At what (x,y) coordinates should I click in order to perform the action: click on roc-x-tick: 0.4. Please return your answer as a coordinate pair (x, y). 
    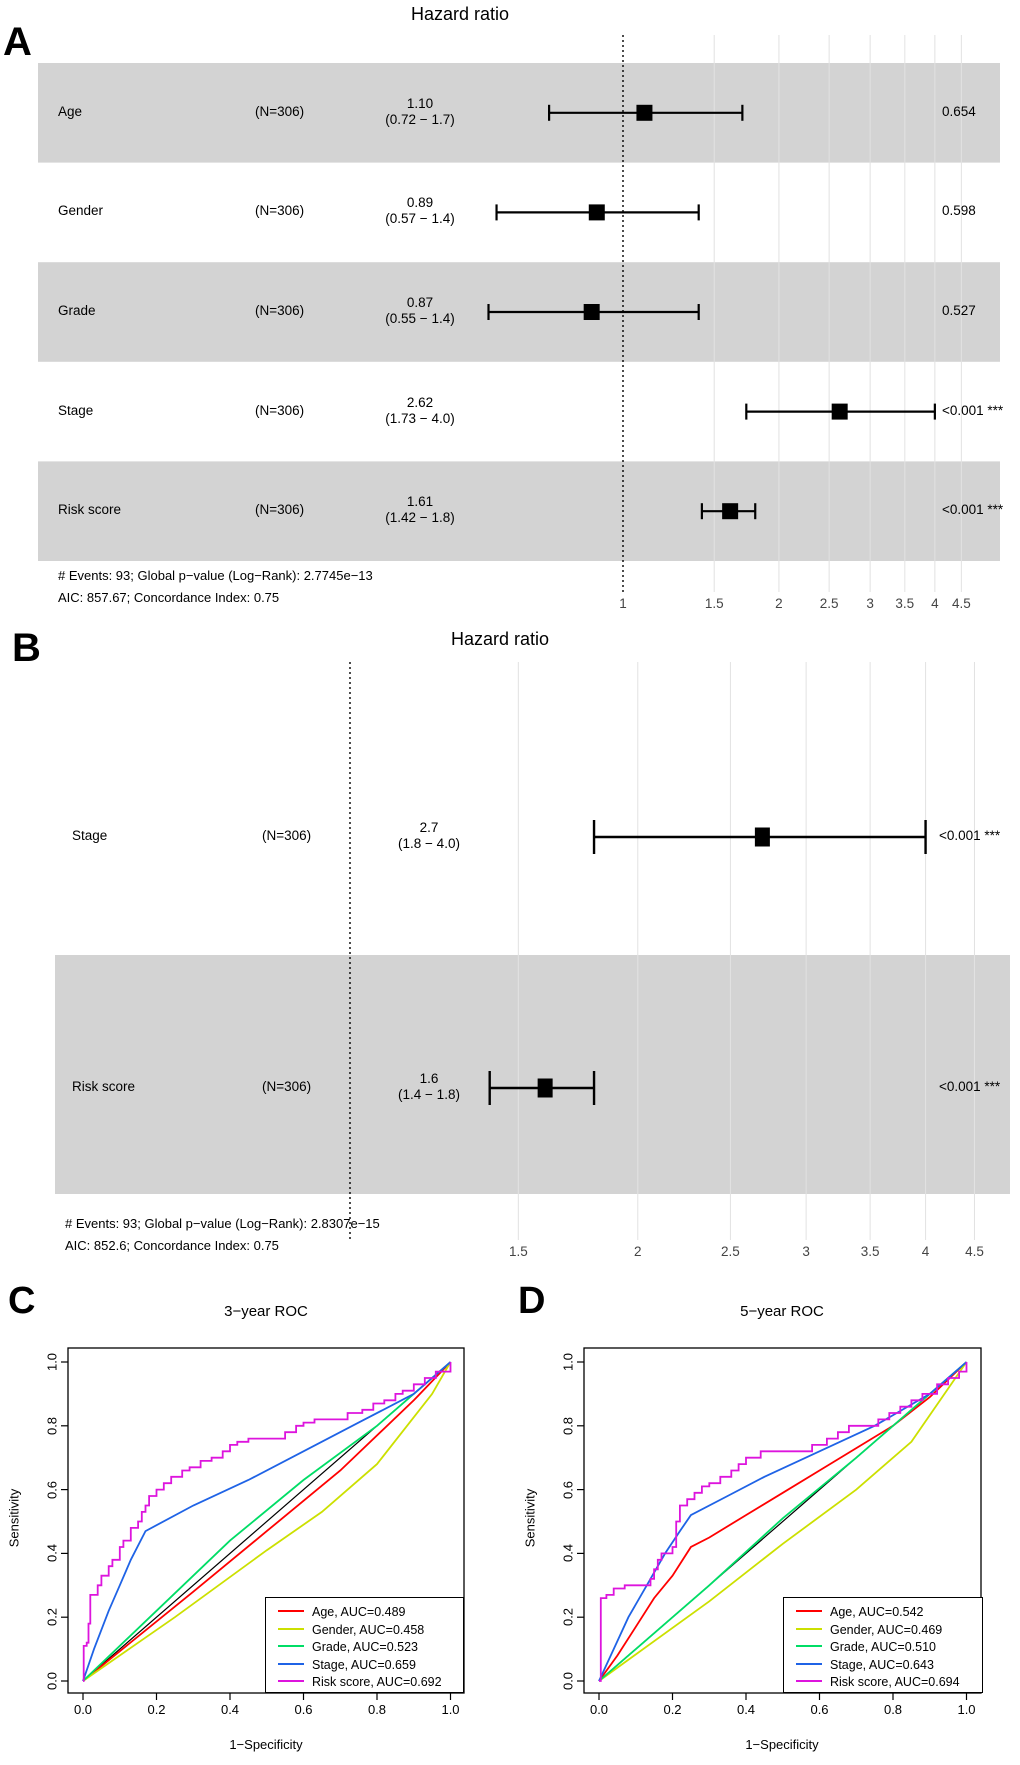
    Looking at the image, I should click on (746, 1709).